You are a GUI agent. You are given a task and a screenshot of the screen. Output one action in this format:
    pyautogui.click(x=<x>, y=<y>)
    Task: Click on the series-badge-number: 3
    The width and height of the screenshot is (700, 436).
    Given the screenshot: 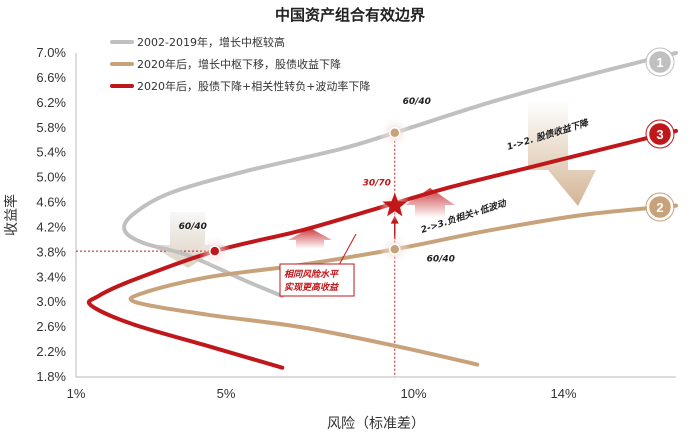 What is the action you would take?
    pyautogui.click(x=659, y=134)
    